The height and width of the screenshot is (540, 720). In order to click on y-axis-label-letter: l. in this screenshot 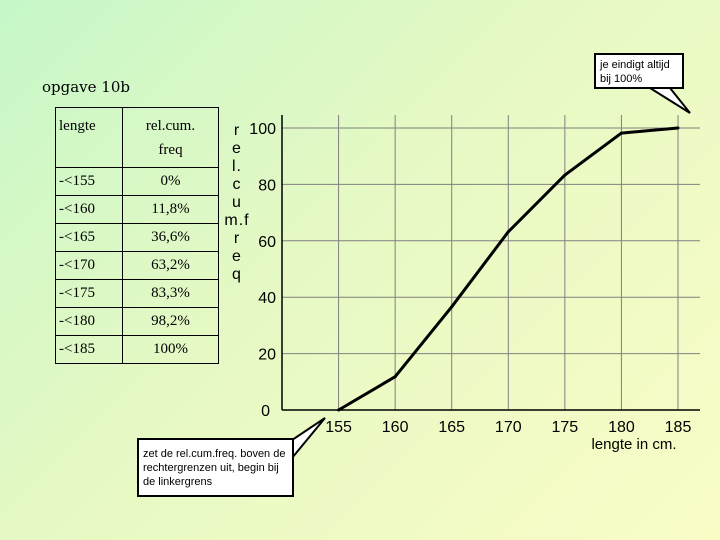, I will do `click(237, 166)`.